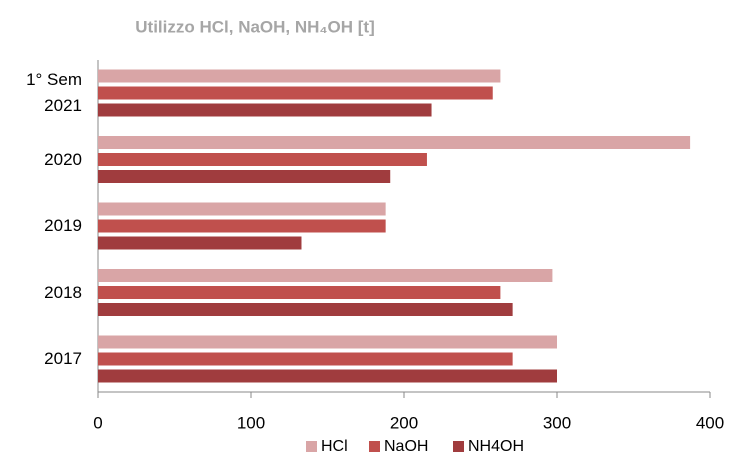  What do you see at coordinates (710, 422) in the screenshot?
I see `x-tick-label: 400` at bounding box center [710, 422].